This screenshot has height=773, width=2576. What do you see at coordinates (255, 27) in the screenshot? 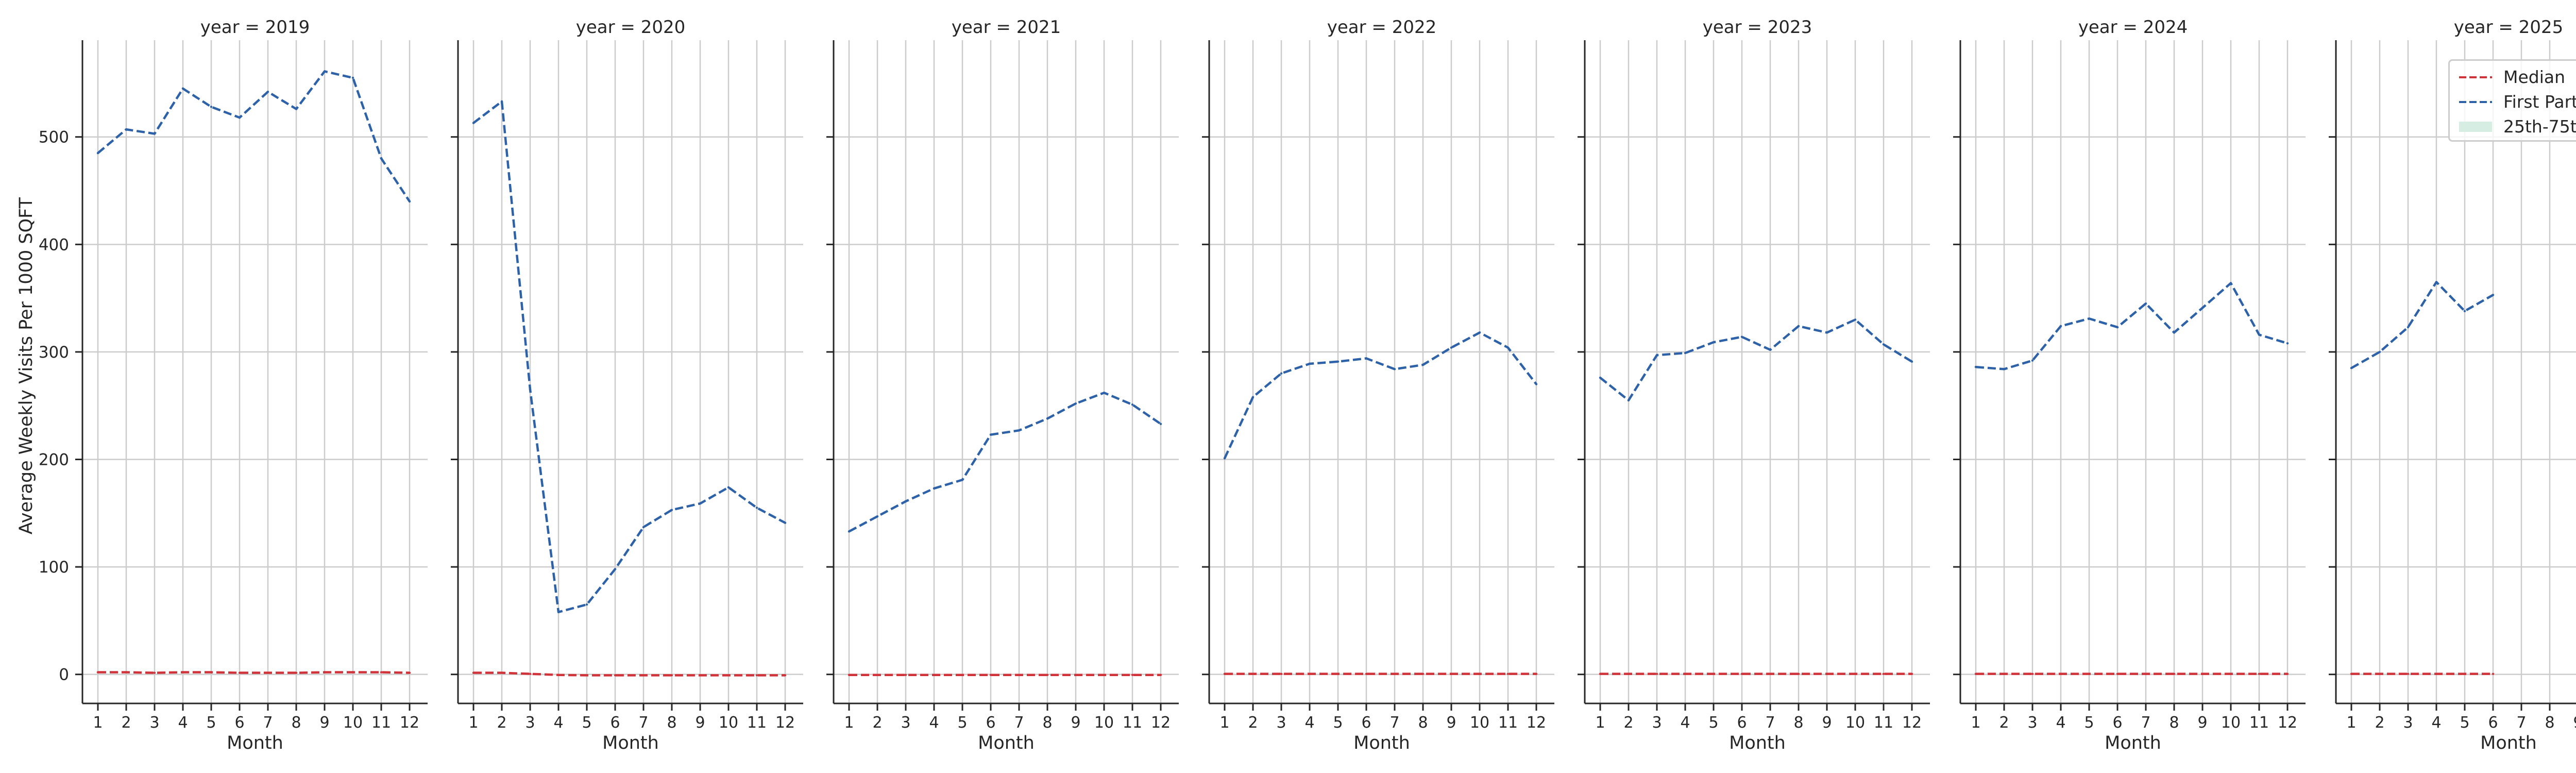
I see `panel-title: year = 2019` at bounding box center [255, 27].